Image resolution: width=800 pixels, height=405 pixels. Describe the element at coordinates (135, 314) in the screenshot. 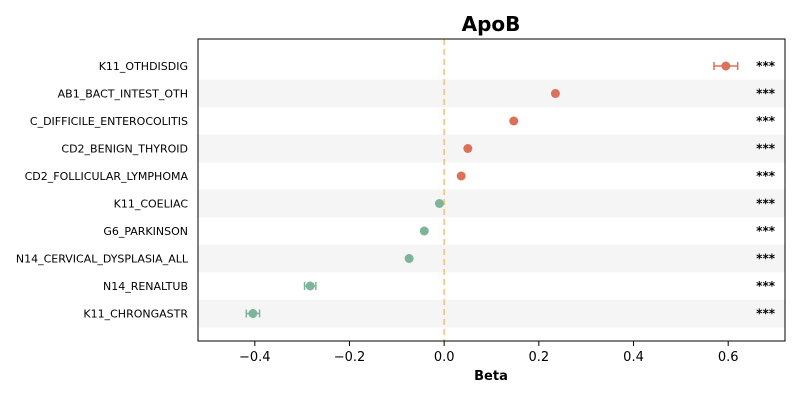

I see `y-tick-label: K11_CHRONGASTR` at that location.